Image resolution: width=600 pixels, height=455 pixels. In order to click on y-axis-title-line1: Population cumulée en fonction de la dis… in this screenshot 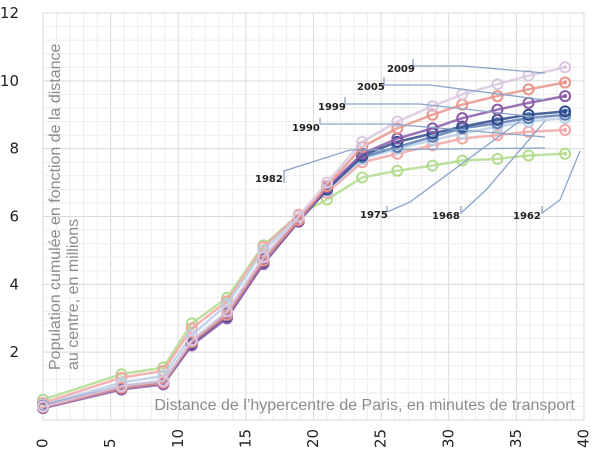, I will do `click(55, 206)`.